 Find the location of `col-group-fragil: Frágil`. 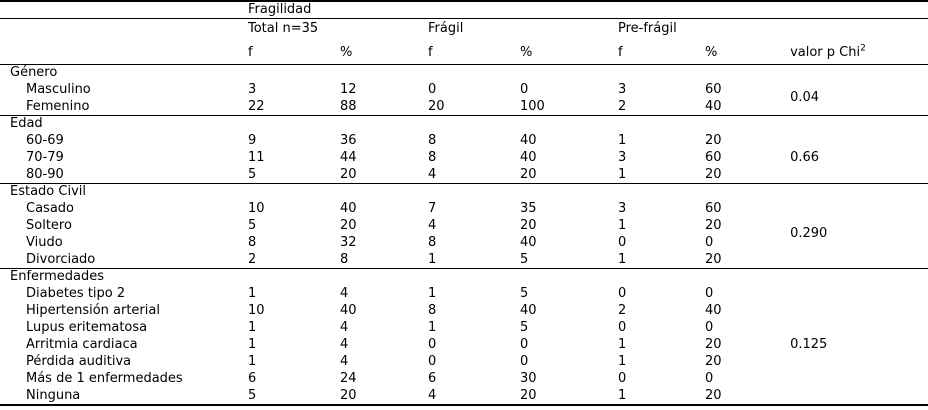

col-group-fragil: Frágil is located at coordinates (446, 28).